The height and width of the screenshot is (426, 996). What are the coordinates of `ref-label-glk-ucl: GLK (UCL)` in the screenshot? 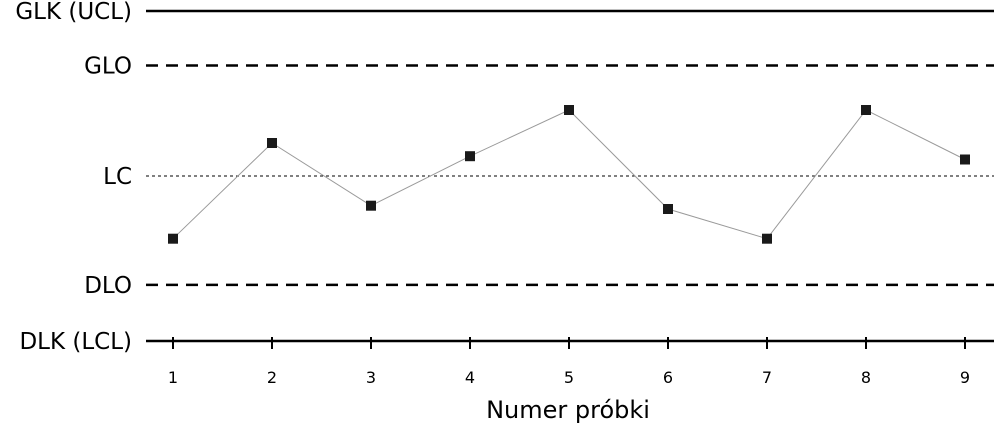 It's located at (73, 12).